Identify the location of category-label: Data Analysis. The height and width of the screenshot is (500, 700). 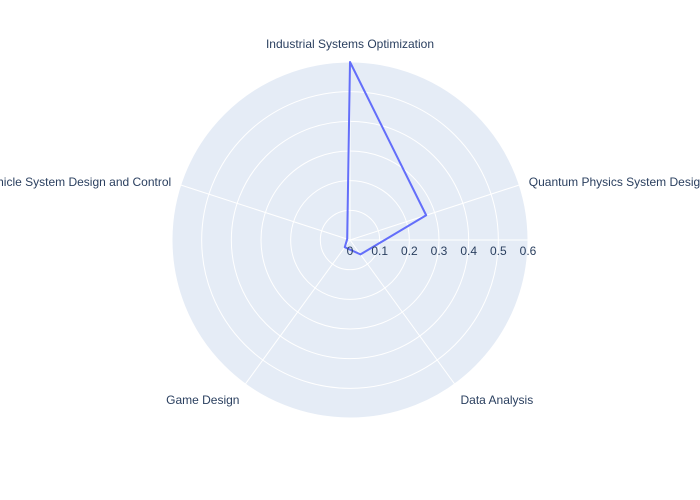
(497, 400).